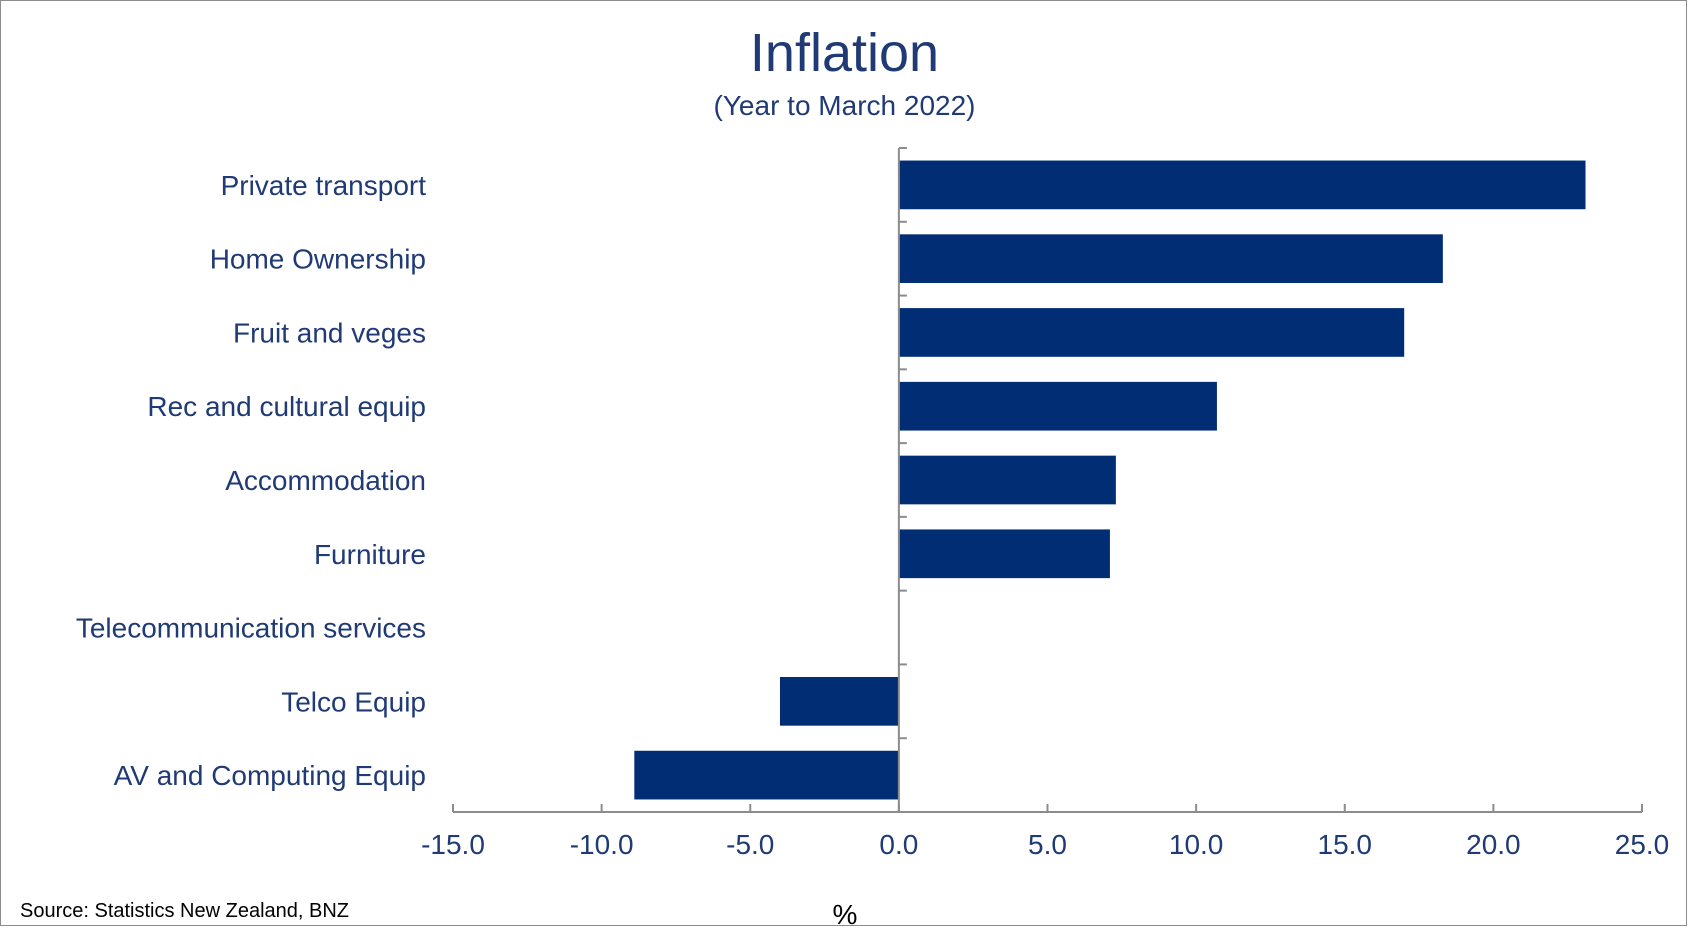 The width and height of the screenshot is (1689, 928). I want to click on x-tick-label: 10.0, so click(1196, 844).